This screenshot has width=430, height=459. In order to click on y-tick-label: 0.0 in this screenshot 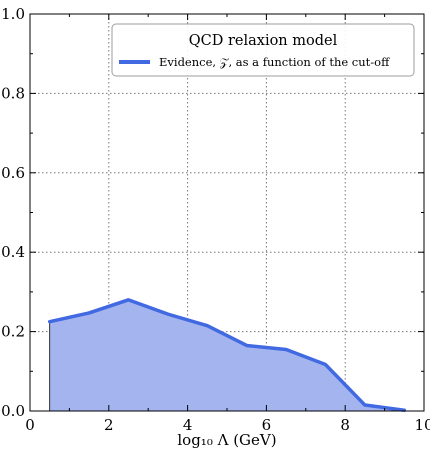, I will do `click(13, 411)`.